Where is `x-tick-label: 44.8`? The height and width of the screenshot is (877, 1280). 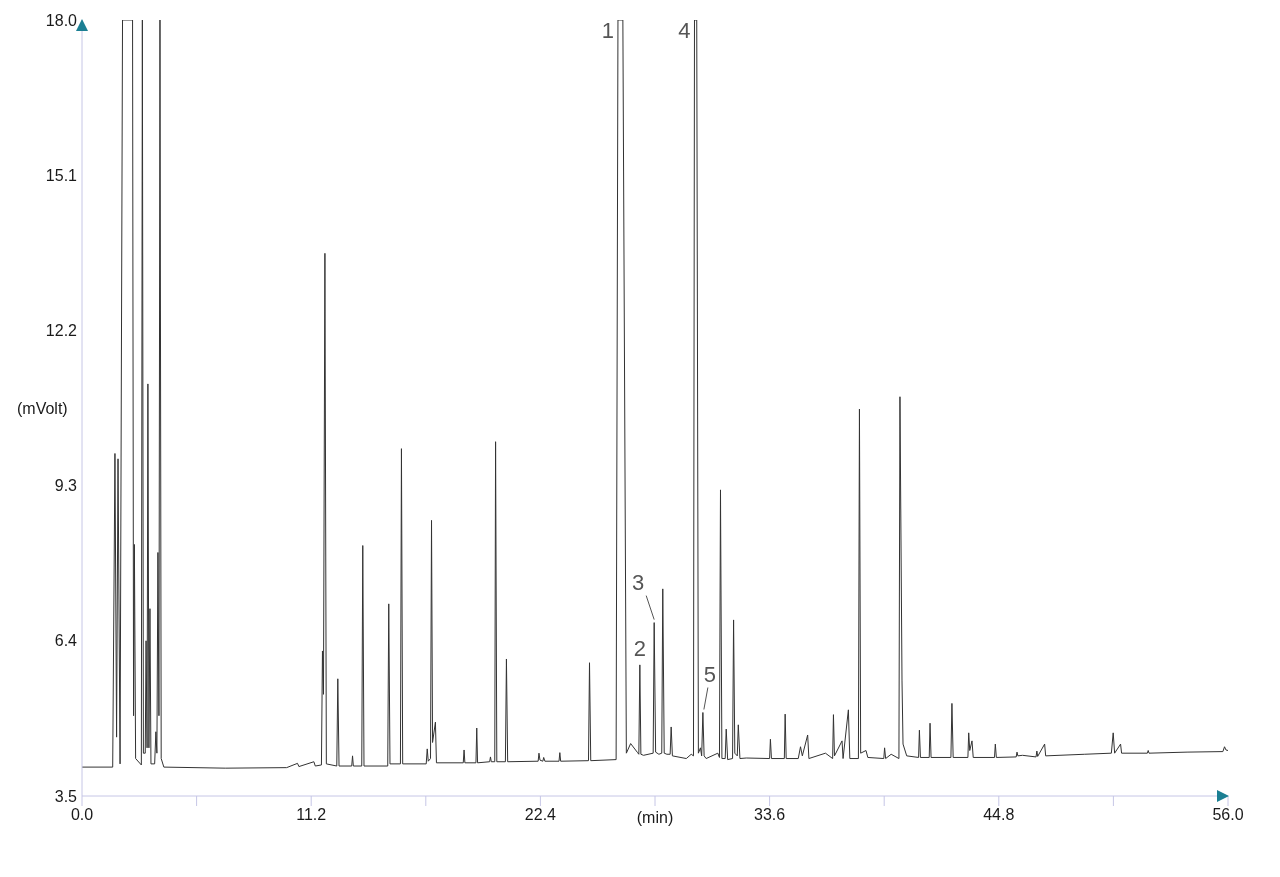
x-tick-label: 44.8 is located at coordinates (999, 815).